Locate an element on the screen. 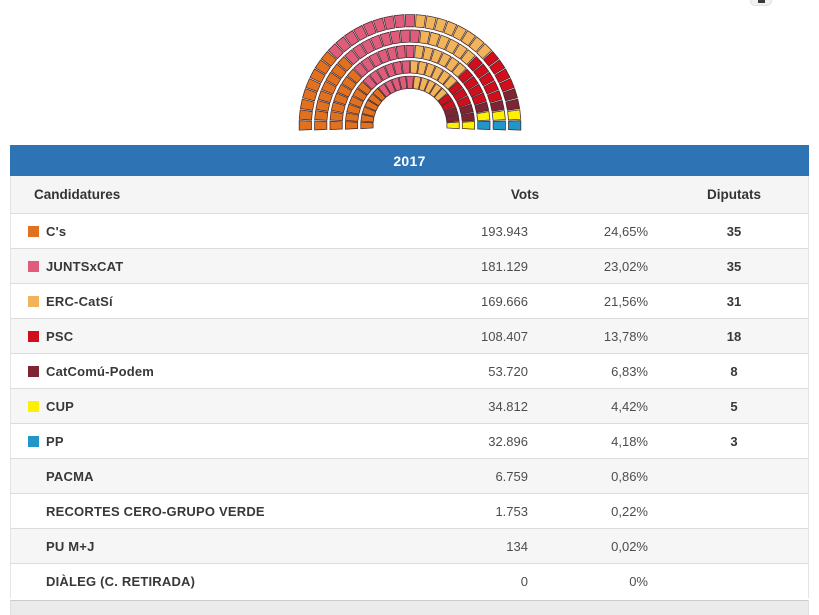 The height and width of the screenshot is (615, 819). party-votes: 134 is located at coordinates (517, 546).